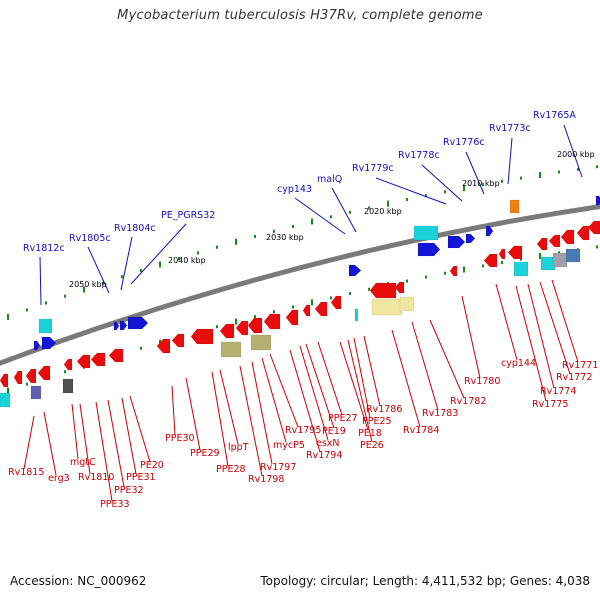  I want to click on forward-gene-label: Rv1773c, so click(510, 128).